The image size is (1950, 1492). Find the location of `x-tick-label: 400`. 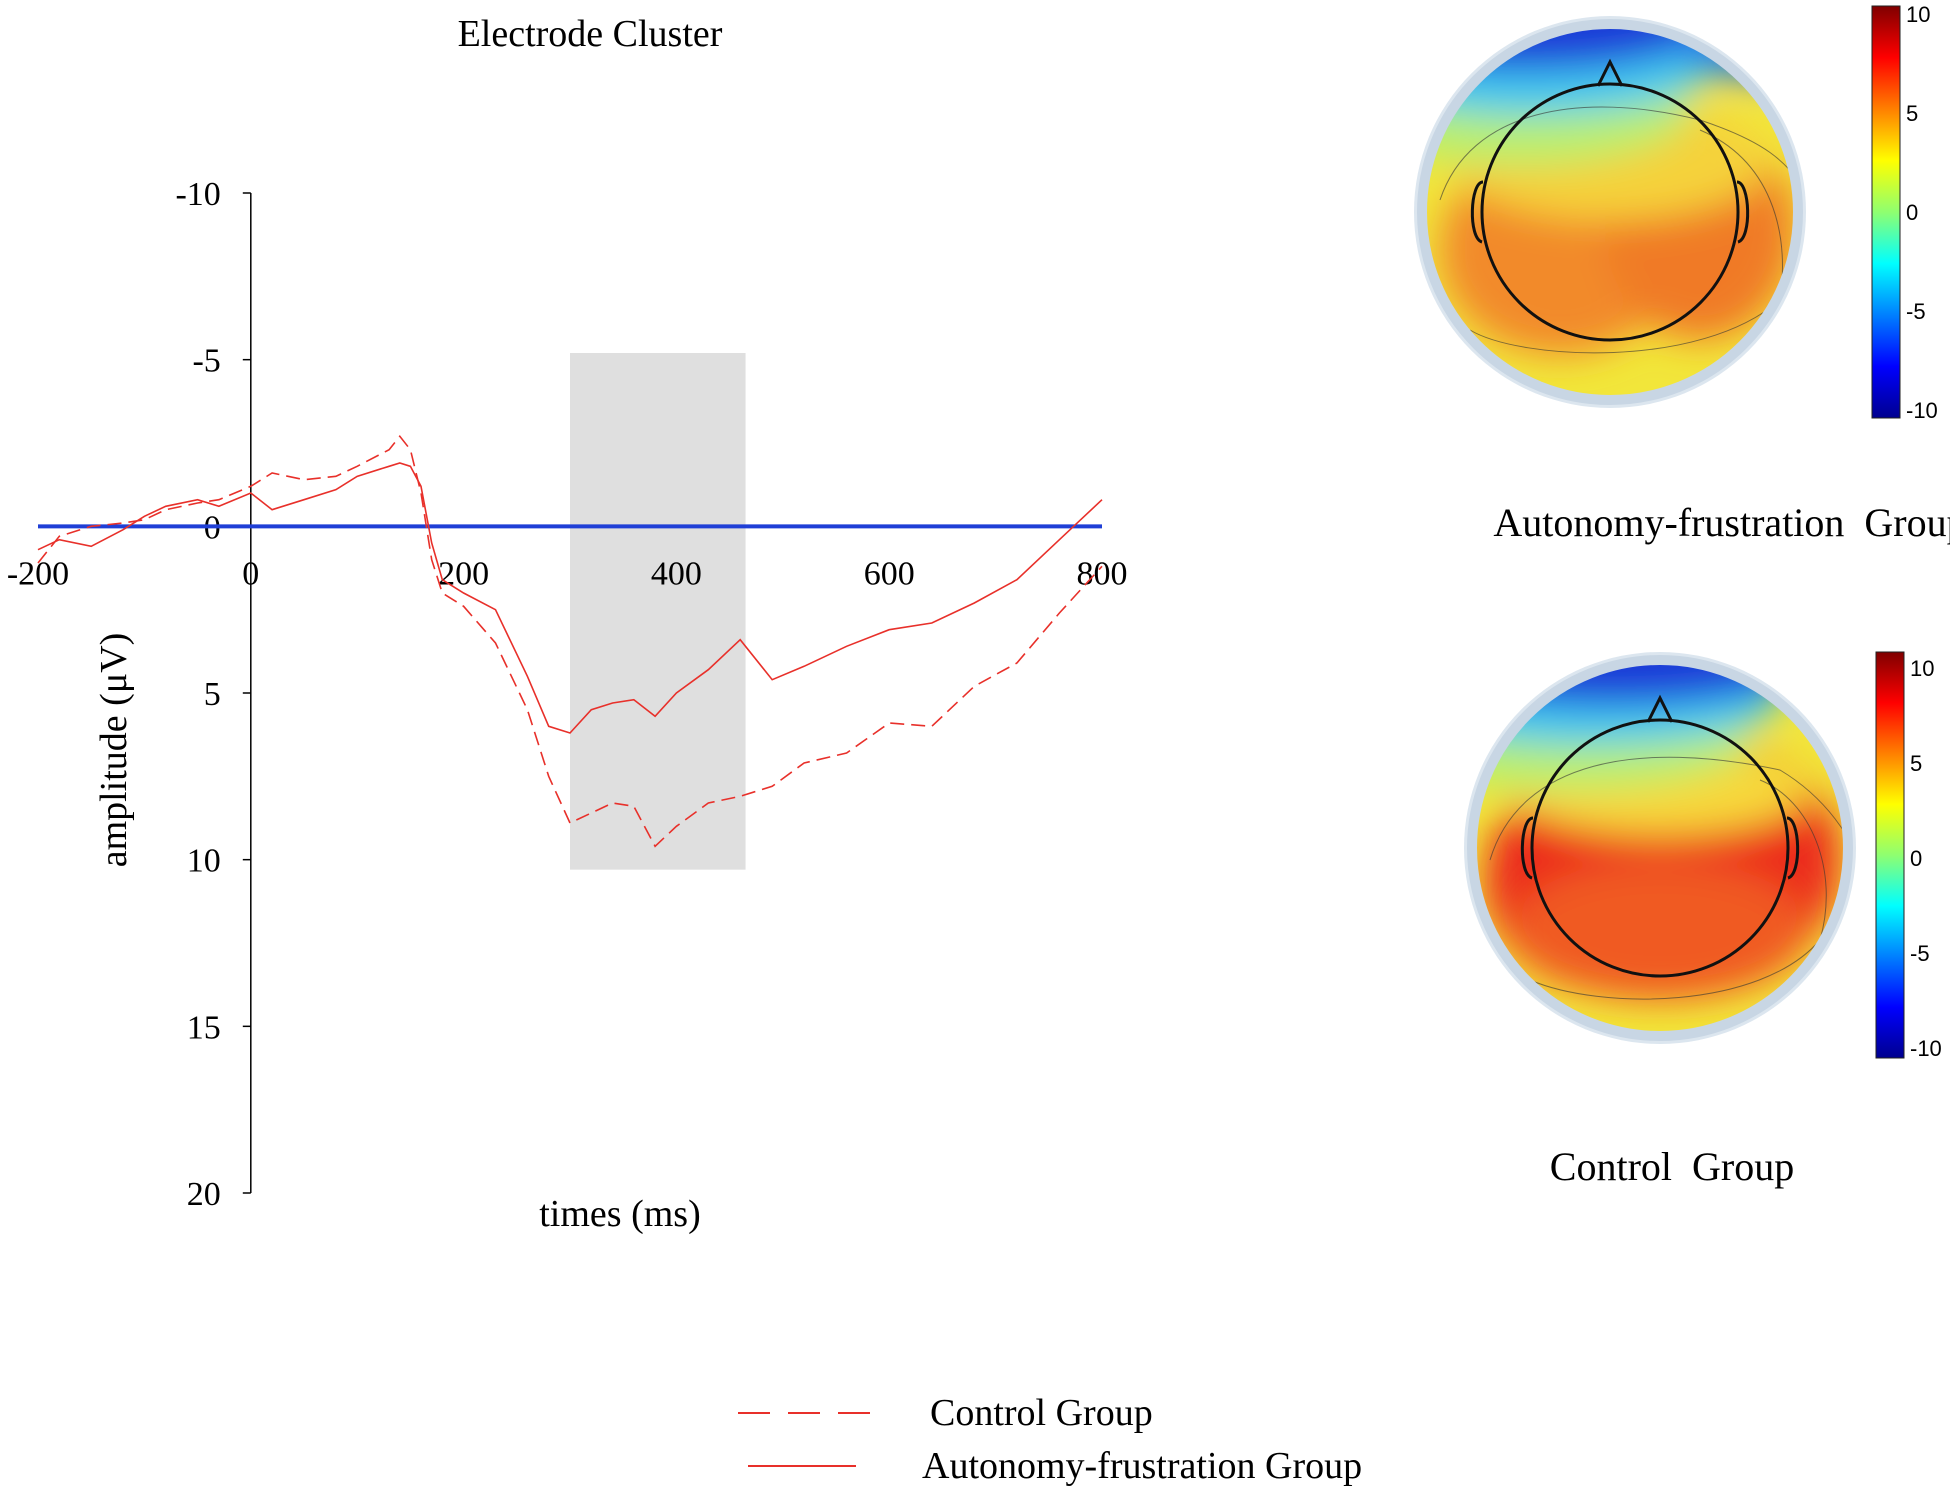

x-tick-label: 400 is located at coordinates (676, 573).